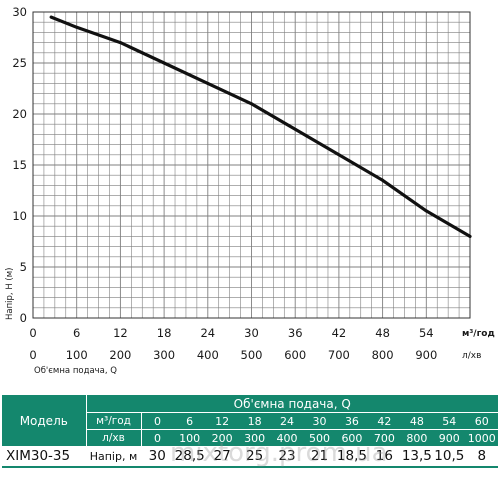  I want to click on flow-group-header: Об'ємна подача, Q, so click(292, 404).